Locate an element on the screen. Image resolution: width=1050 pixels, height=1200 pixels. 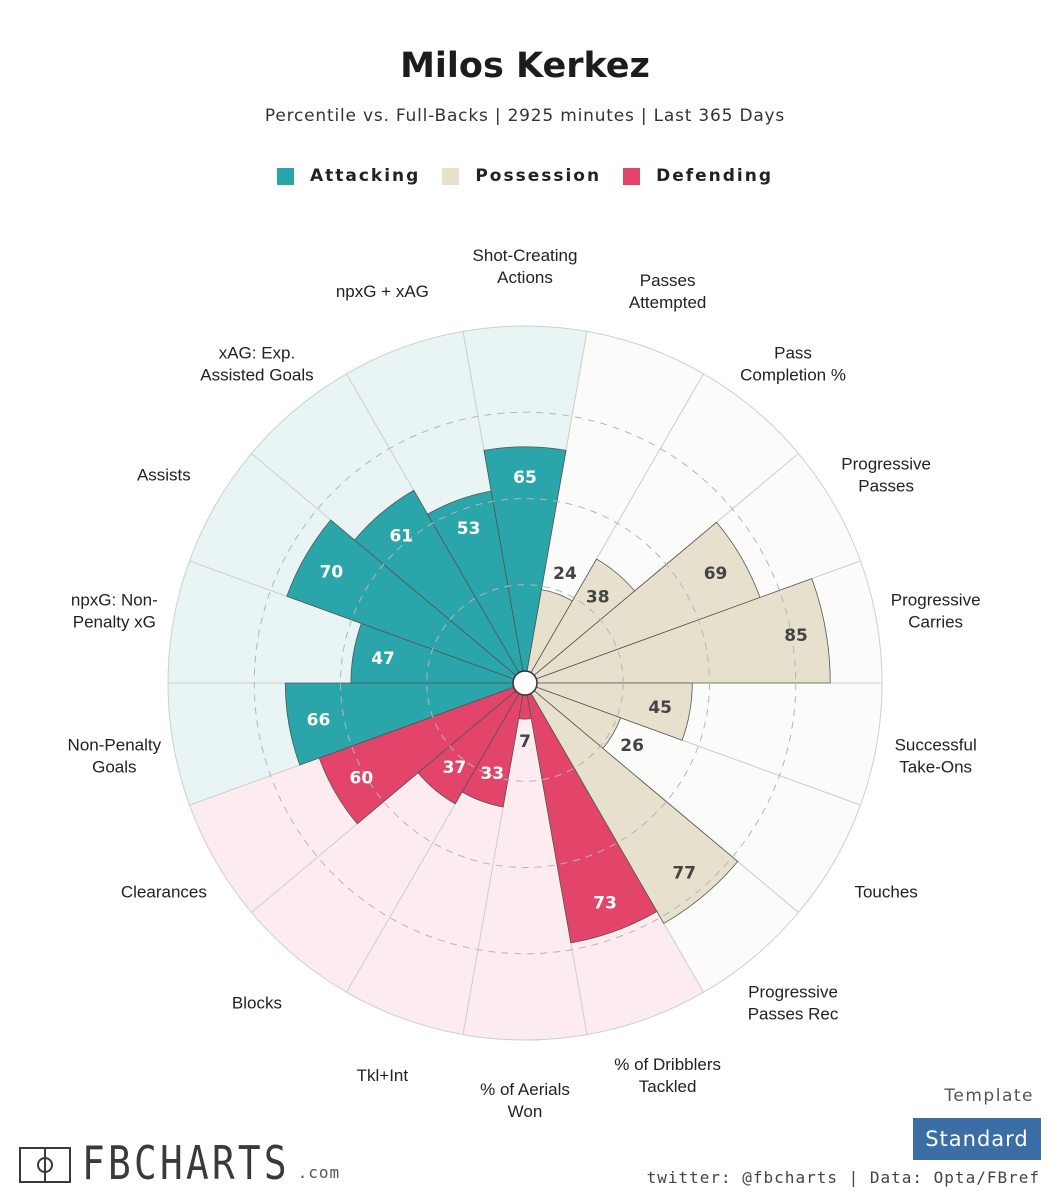
axis-label-touches: Touches is located at coordinates (885, 892).